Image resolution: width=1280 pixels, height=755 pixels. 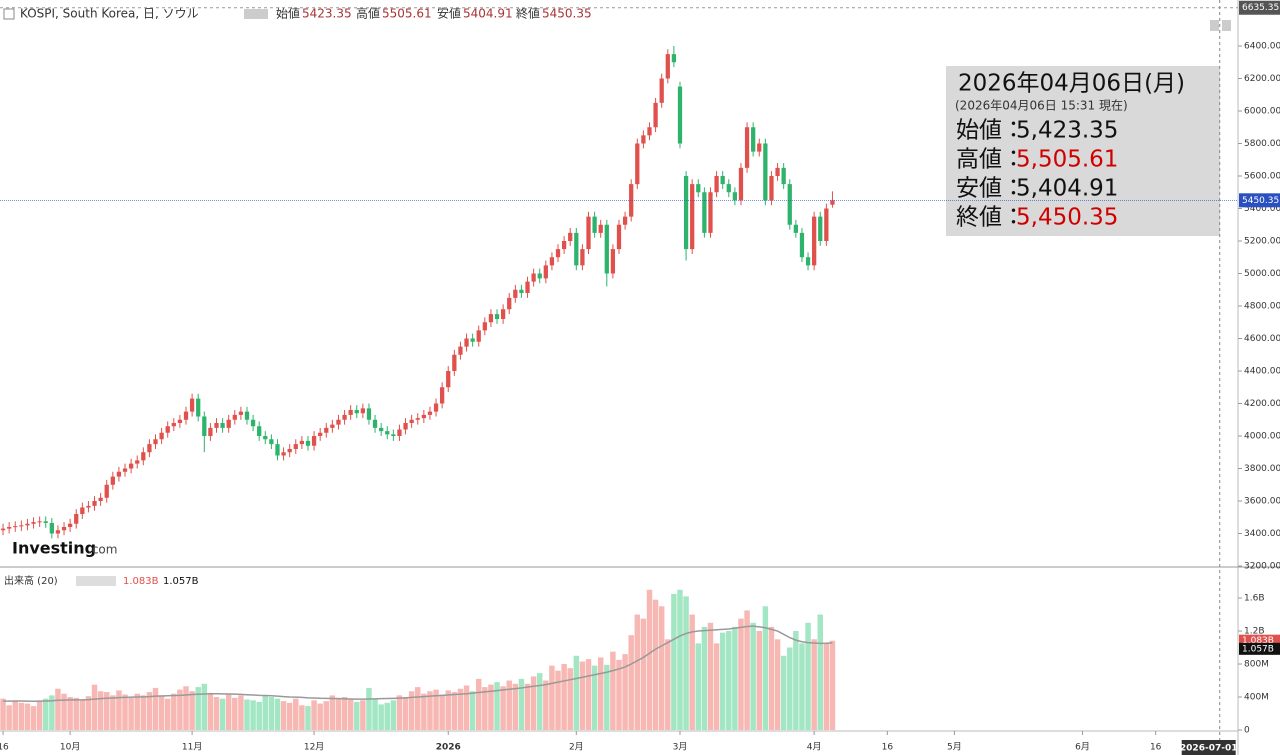 What do you see at coordinates (9, 14) in the screenshot?
I see `collapse-icon` at bounding box center [9, 14].